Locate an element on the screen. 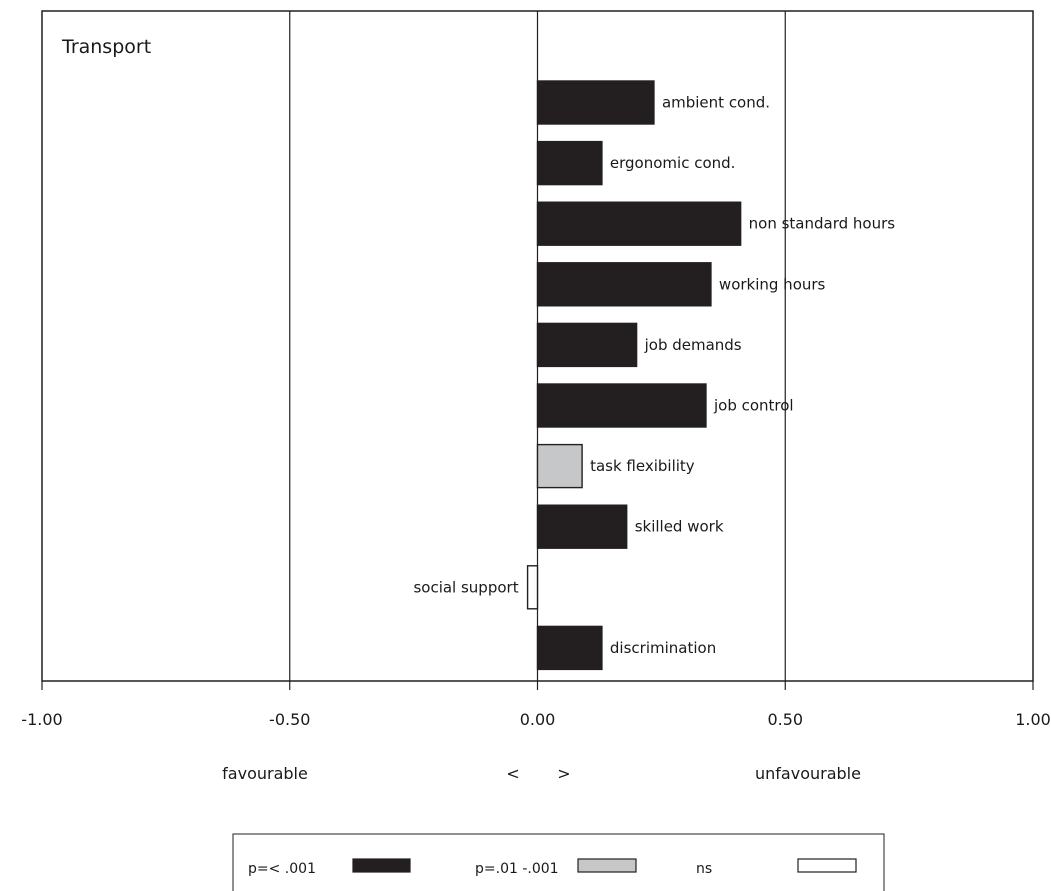 The width and height of the screenshot is (1051, 891). chart-title: Transport is located at coordinates (106, 47).